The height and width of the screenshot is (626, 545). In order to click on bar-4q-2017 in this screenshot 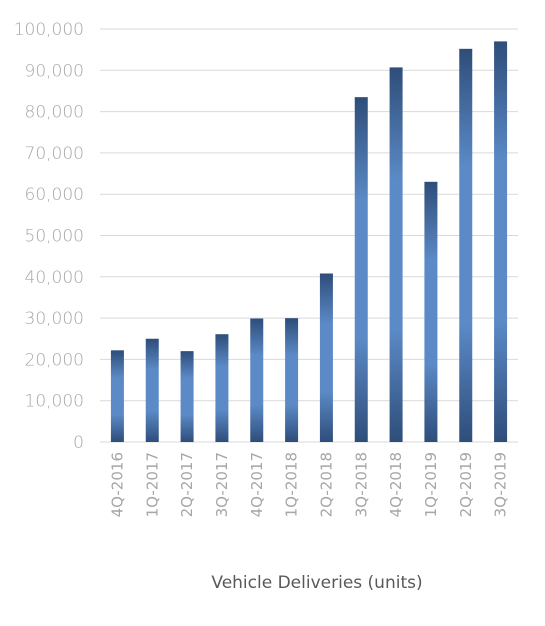, I will do `click(257, 380)`.